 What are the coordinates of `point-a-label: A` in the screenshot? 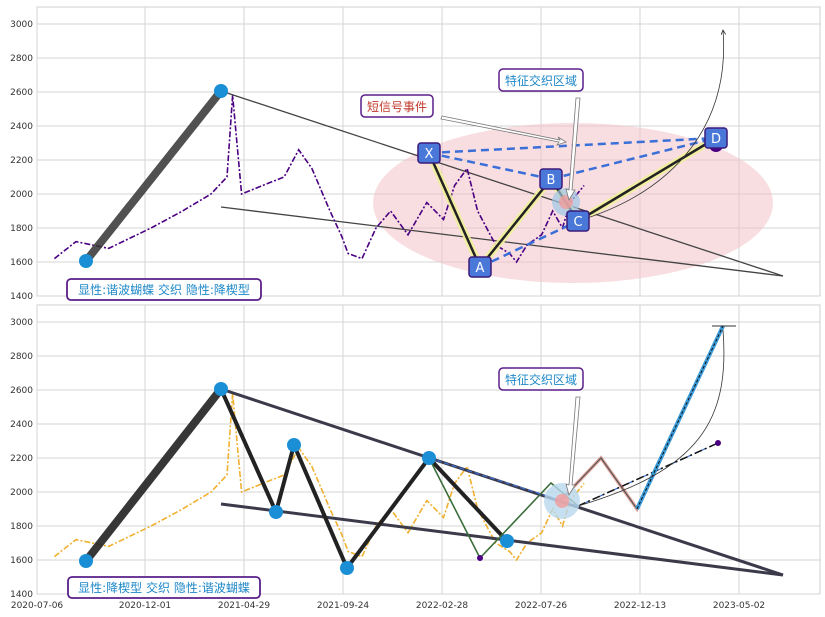 It's located at (480, 268).